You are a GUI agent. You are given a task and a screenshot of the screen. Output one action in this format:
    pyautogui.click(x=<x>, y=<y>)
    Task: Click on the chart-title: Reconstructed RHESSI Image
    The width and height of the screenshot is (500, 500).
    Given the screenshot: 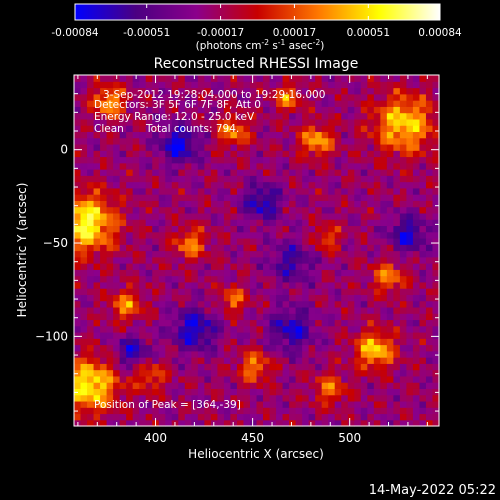 What is the action you would take?
    pyautogui.click(x=256, y=64)
    